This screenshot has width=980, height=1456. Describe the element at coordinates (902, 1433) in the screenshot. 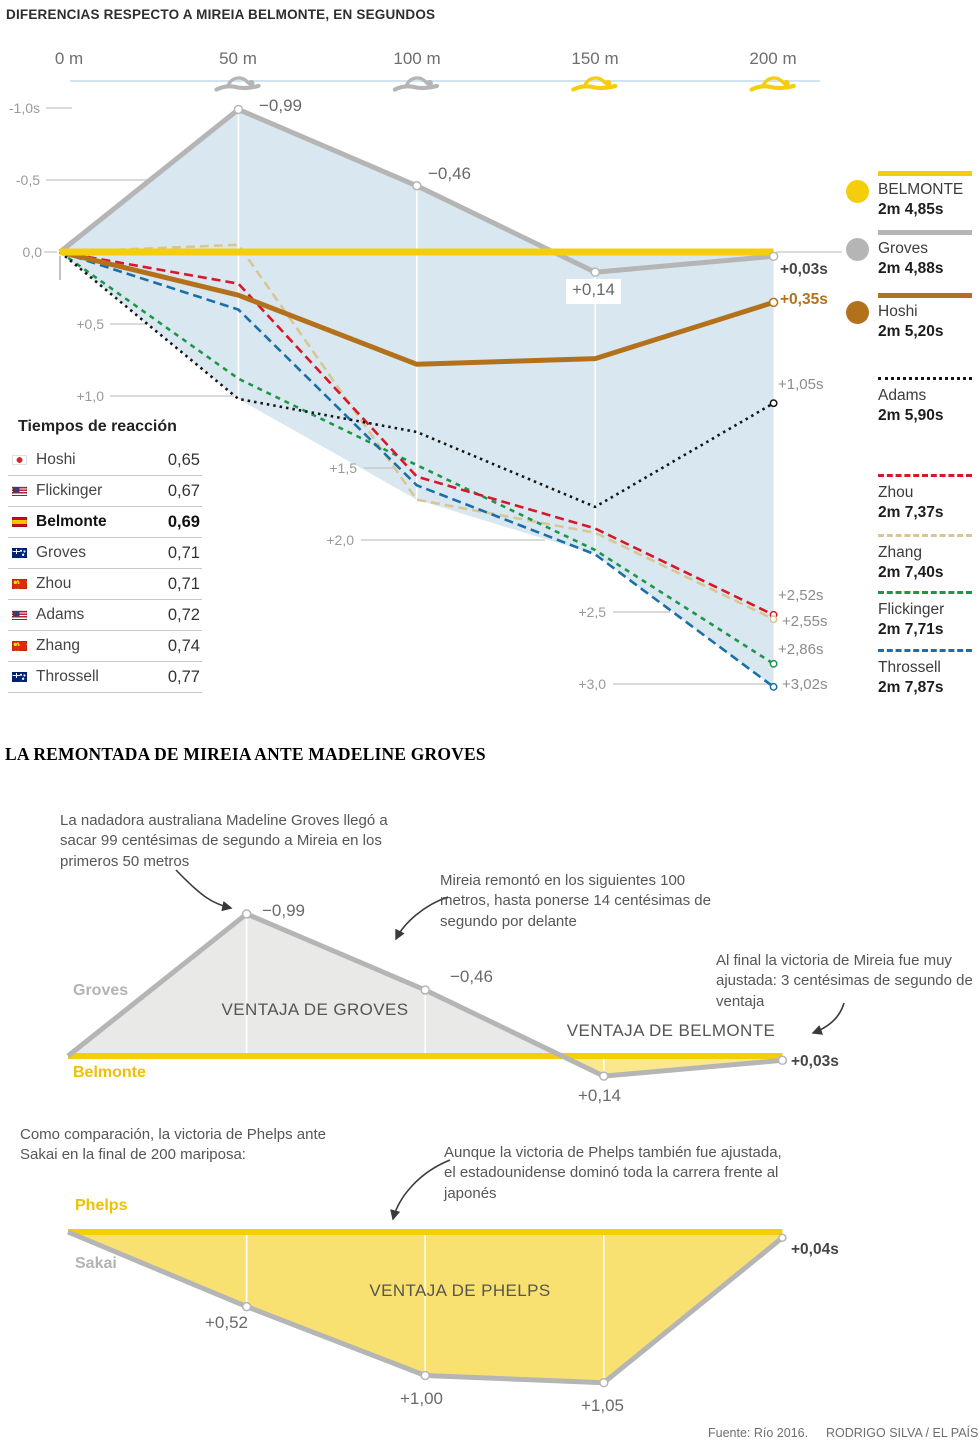

I see `credit-text: RODRIGO SILVA / EL PAÍS` at that location.